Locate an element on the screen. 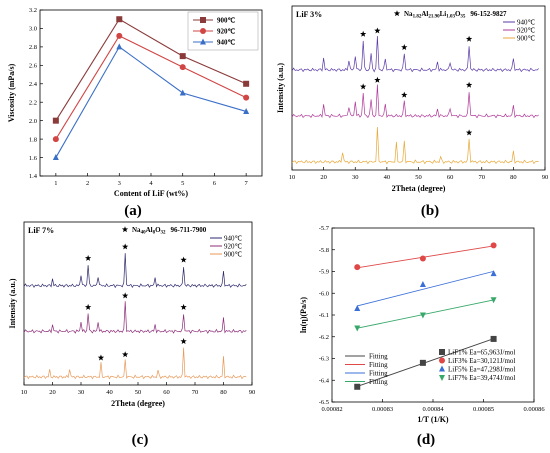  y-tick-label: 2.2 is located at coordinates (33, 102).